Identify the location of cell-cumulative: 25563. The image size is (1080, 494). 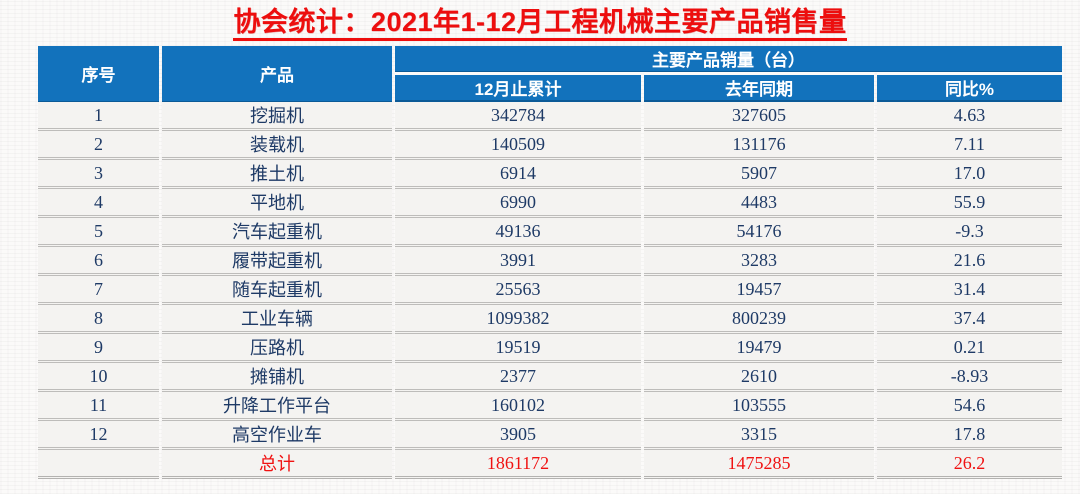
(518, 287).